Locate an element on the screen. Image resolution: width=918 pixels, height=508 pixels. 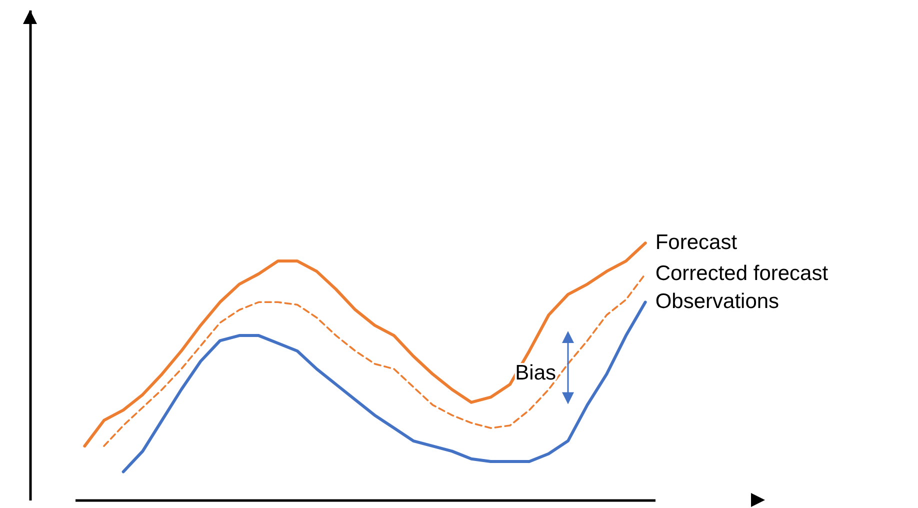
series-label: Forecast is located at coordinates (696, 242).